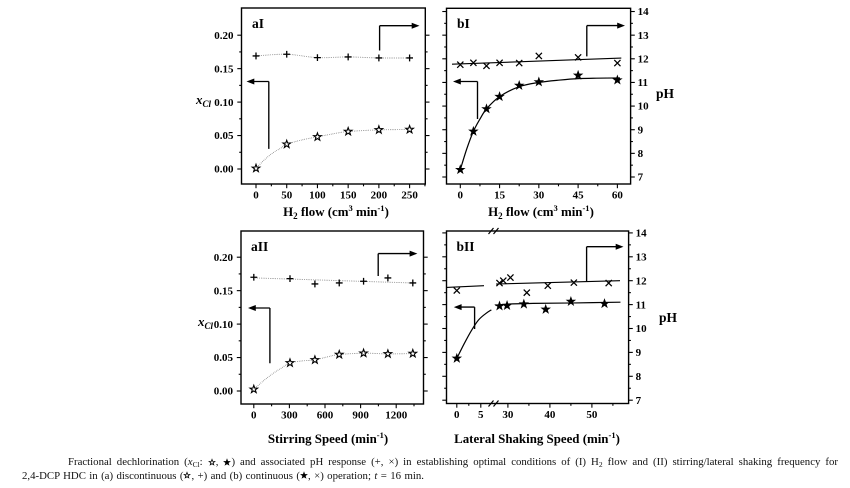 This screenshot has width=850, height=488. I want to click on svg-text: 15, so click(500, 196).